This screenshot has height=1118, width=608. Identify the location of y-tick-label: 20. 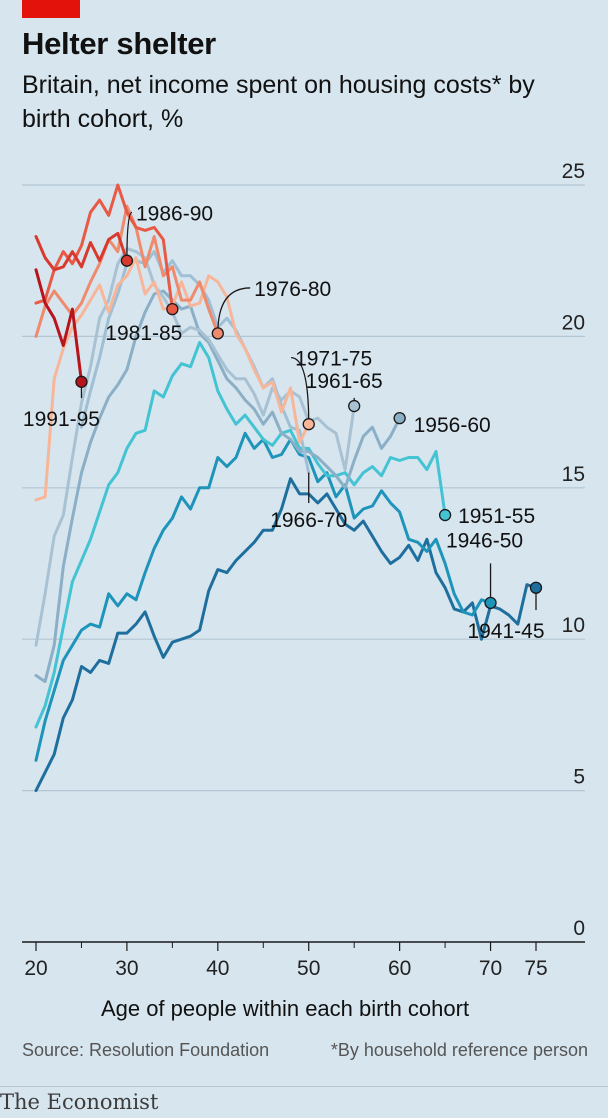
(573, 322).